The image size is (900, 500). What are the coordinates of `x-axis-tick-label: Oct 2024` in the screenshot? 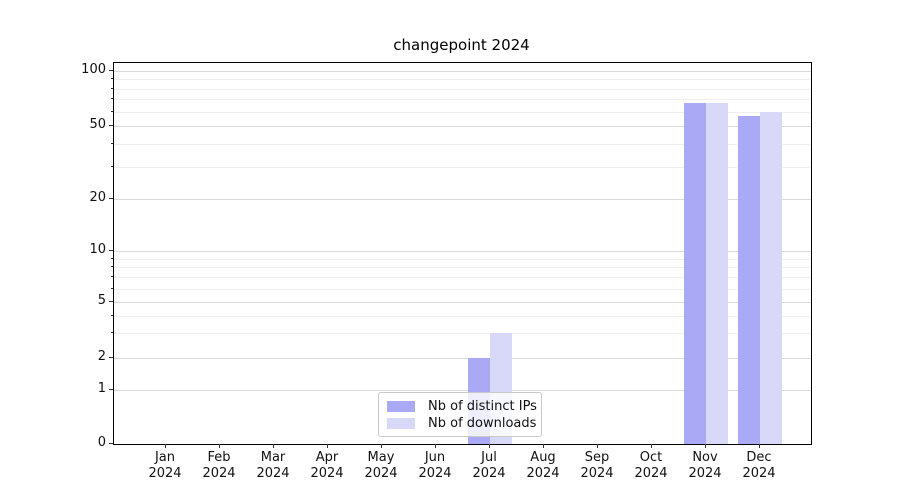 It's located at (651, 465).